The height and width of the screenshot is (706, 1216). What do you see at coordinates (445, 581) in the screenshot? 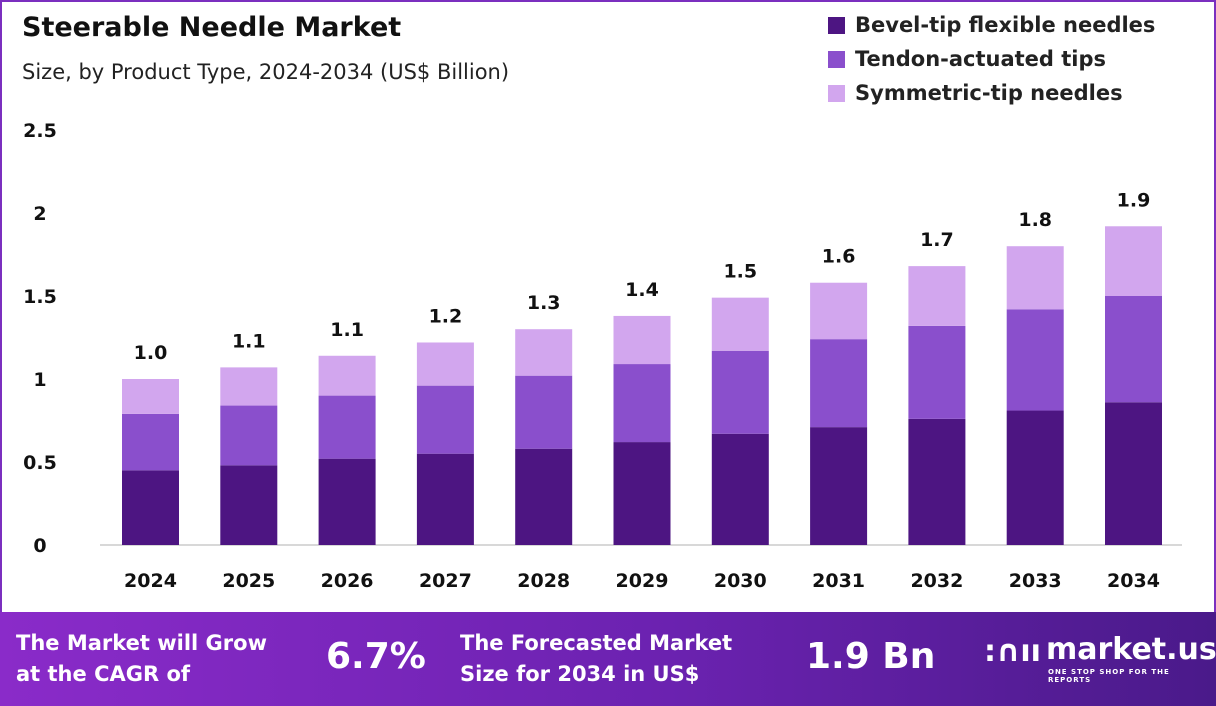
I see `x-tick-label: 2027` at bounding box center [445, 581].